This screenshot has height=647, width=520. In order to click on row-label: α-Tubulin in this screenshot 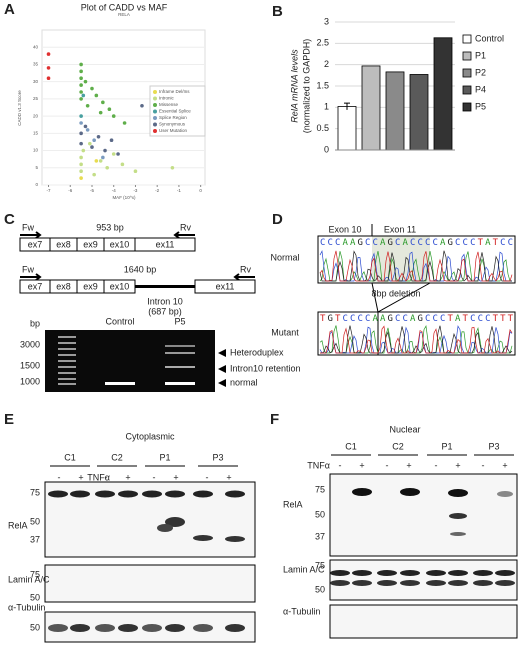, I will do `click(26, 607)`.